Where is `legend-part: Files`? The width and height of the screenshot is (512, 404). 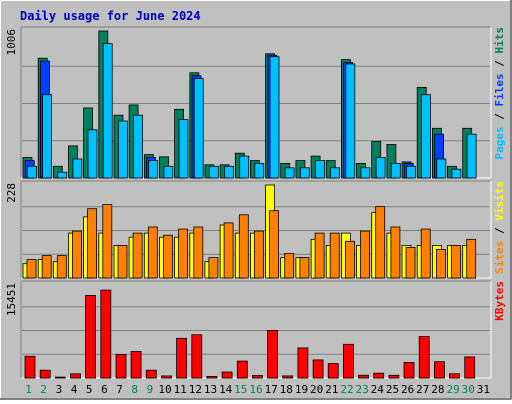 legend-part: Files is located at coordinates (499, 89).